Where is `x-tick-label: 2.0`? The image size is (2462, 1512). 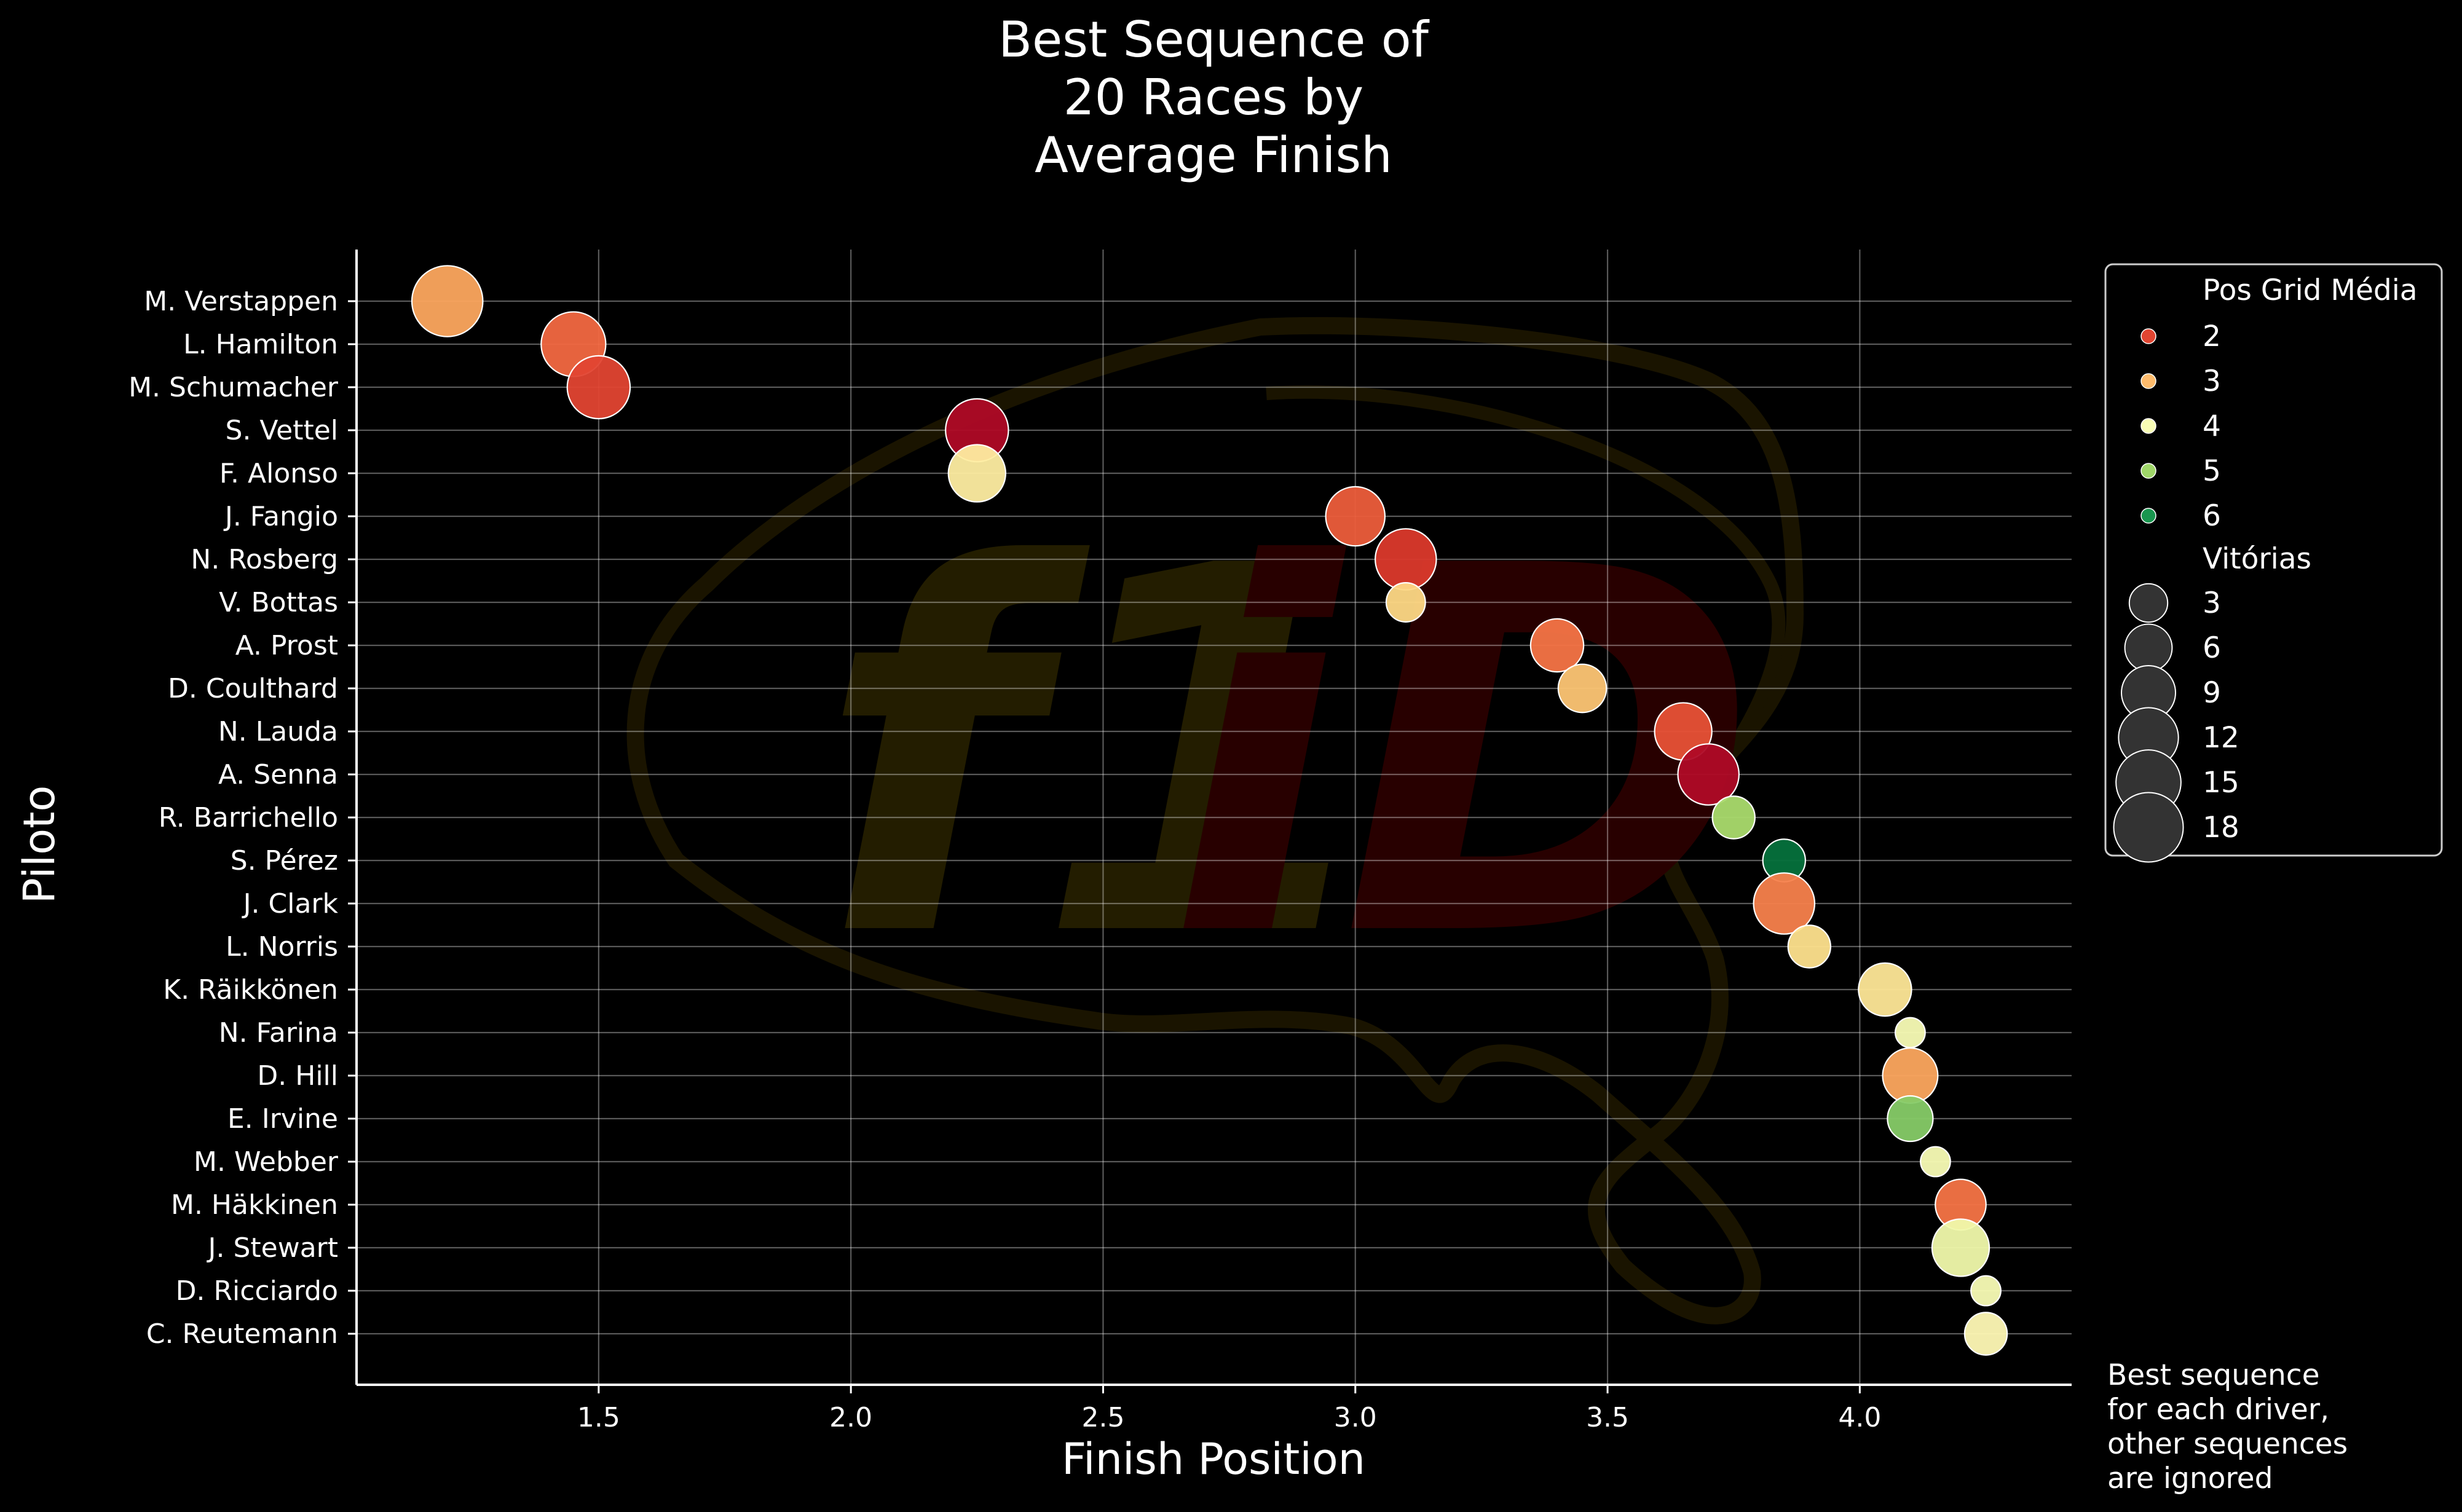
x-tick-label: 2.0 is located at coordinates (850, 1417).